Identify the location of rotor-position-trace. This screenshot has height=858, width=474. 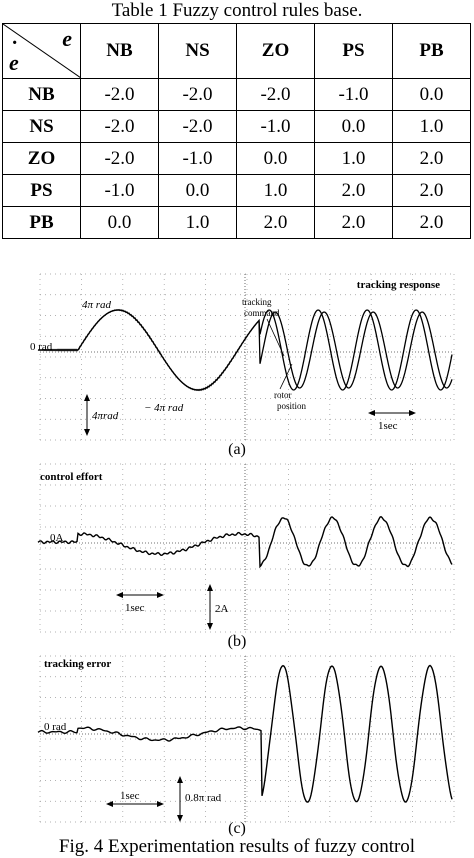
(245, 350).